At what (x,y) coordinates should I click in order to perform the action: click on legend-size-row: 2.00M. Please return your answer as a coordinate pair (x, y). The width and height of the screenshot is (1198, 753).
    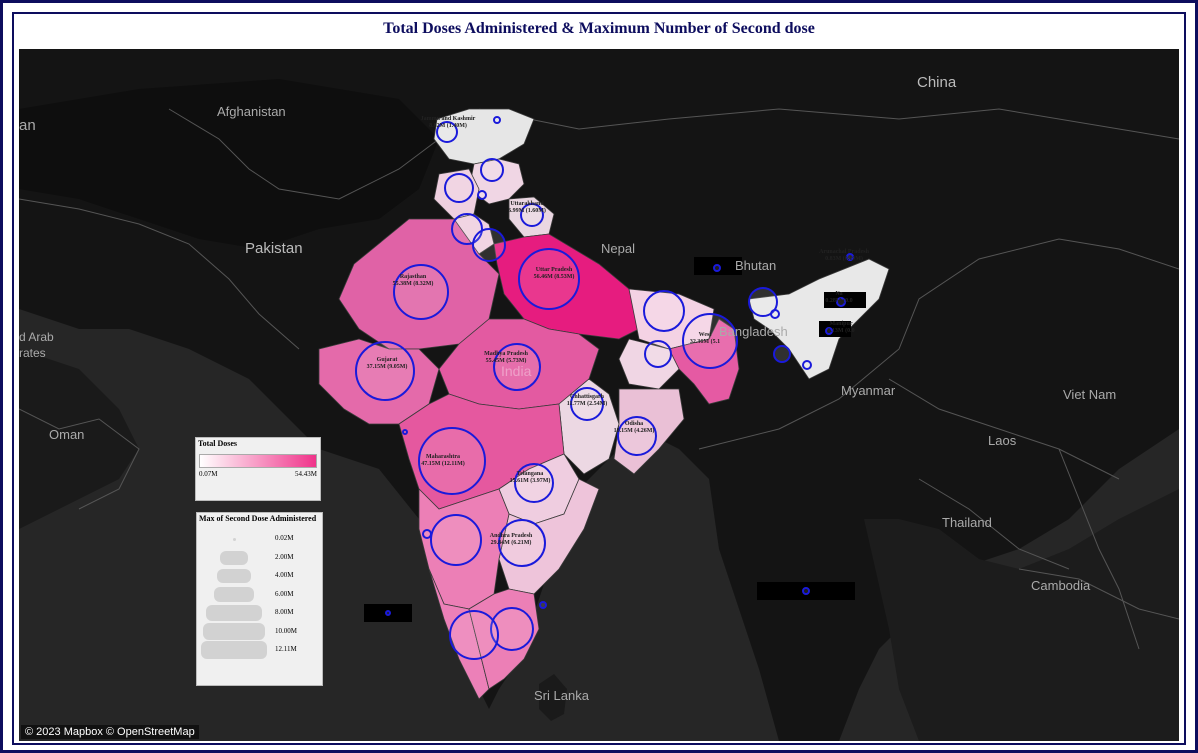
    Looking at the image, I should click on (259, 558).